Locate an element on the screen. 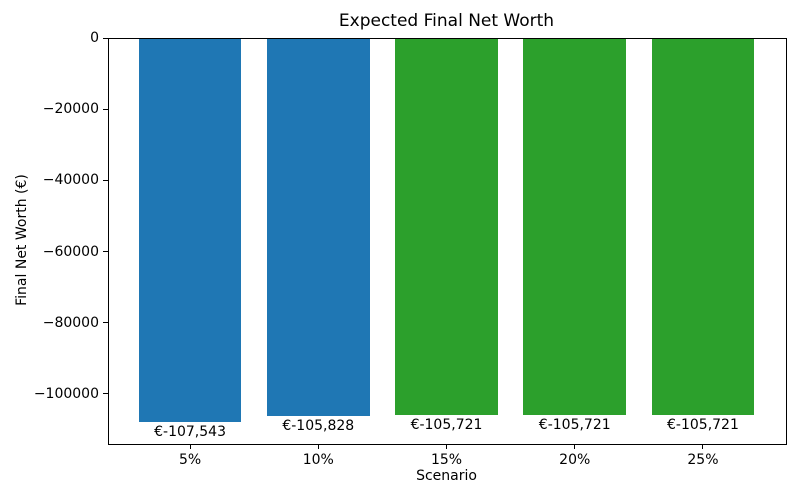  y-tick-label: −20000 is located at coordinates (70, 109).